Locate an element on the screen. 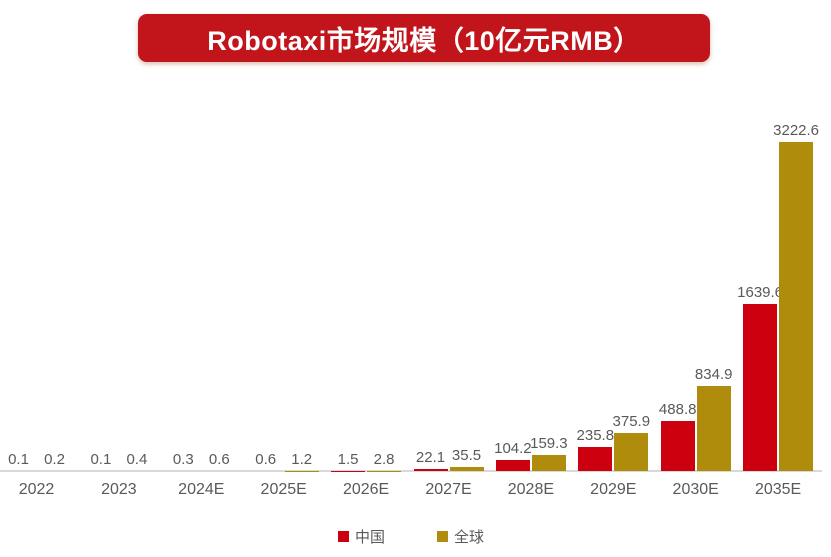  category-label: 2027E is located at coordinates (448, 489).